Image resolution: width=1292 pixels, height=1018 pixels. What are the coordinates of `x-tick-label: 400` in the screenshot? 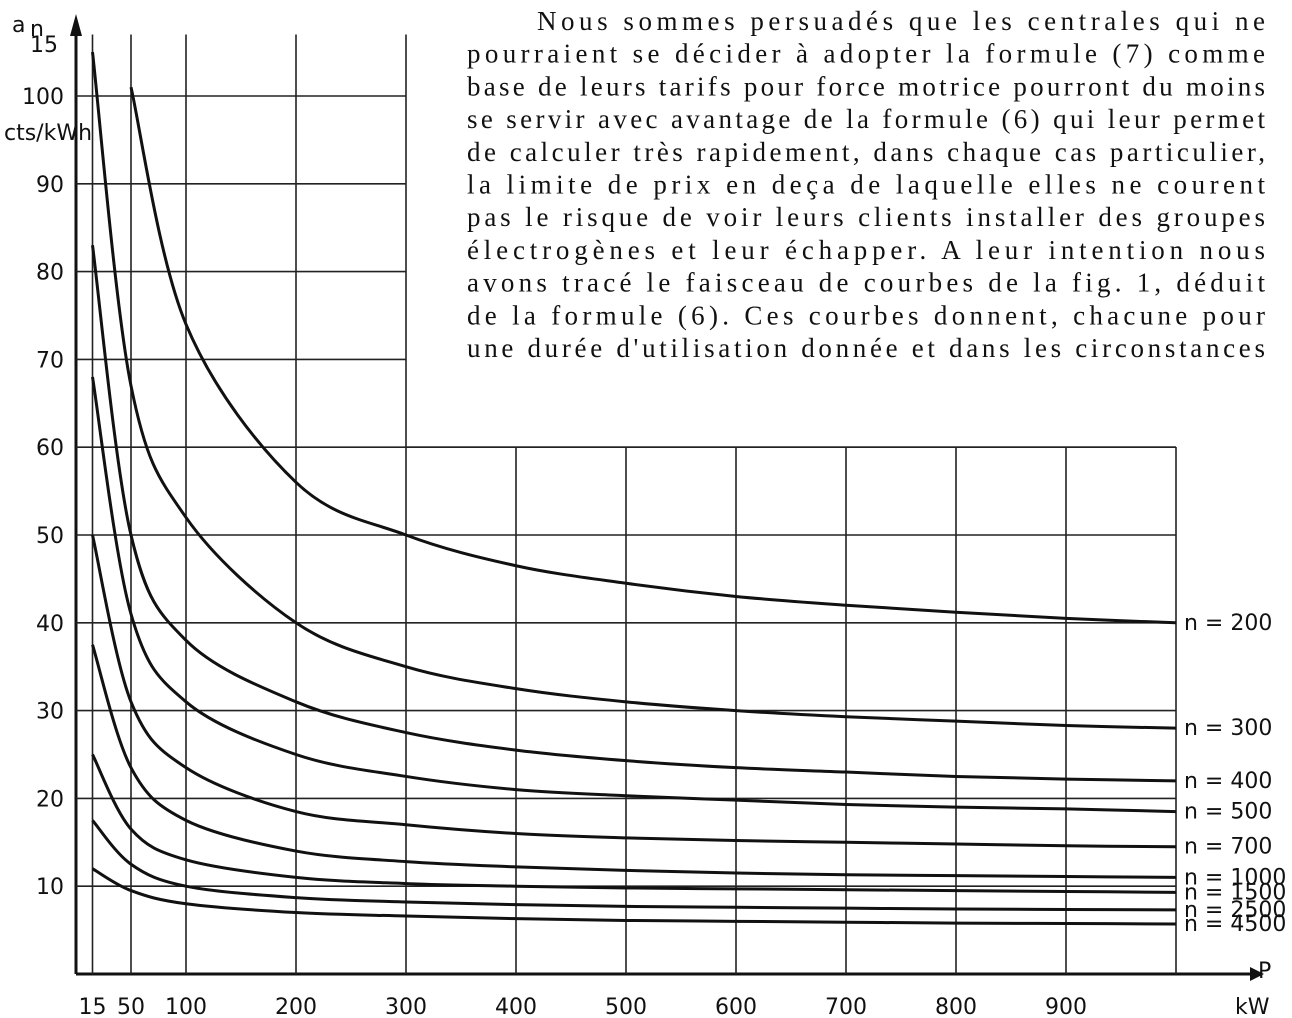 It's located at (516, 1006).